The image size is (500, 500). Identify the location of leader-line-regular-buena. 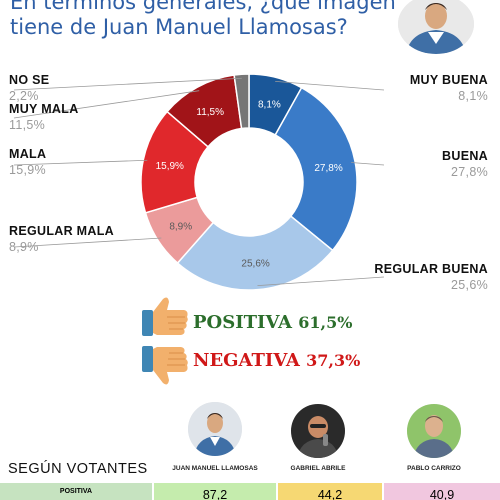
(321, 281).